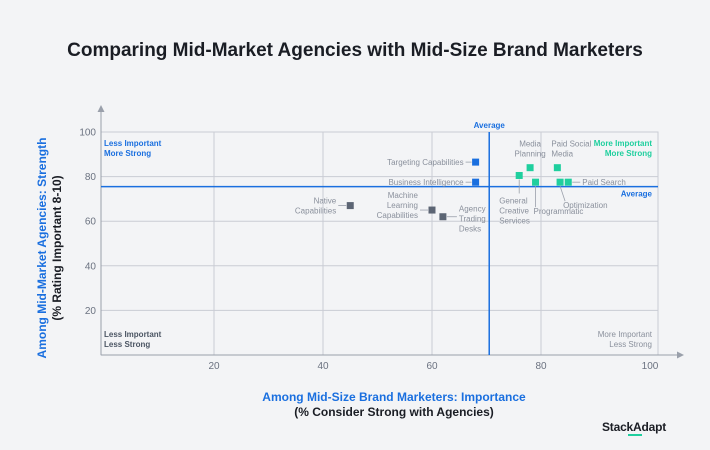 The image size is (710, 450). What do you see at coordinates (443, 217) in the screenshot?
I see `marker-agency-trading-desks` at bounding box center [443, 217].